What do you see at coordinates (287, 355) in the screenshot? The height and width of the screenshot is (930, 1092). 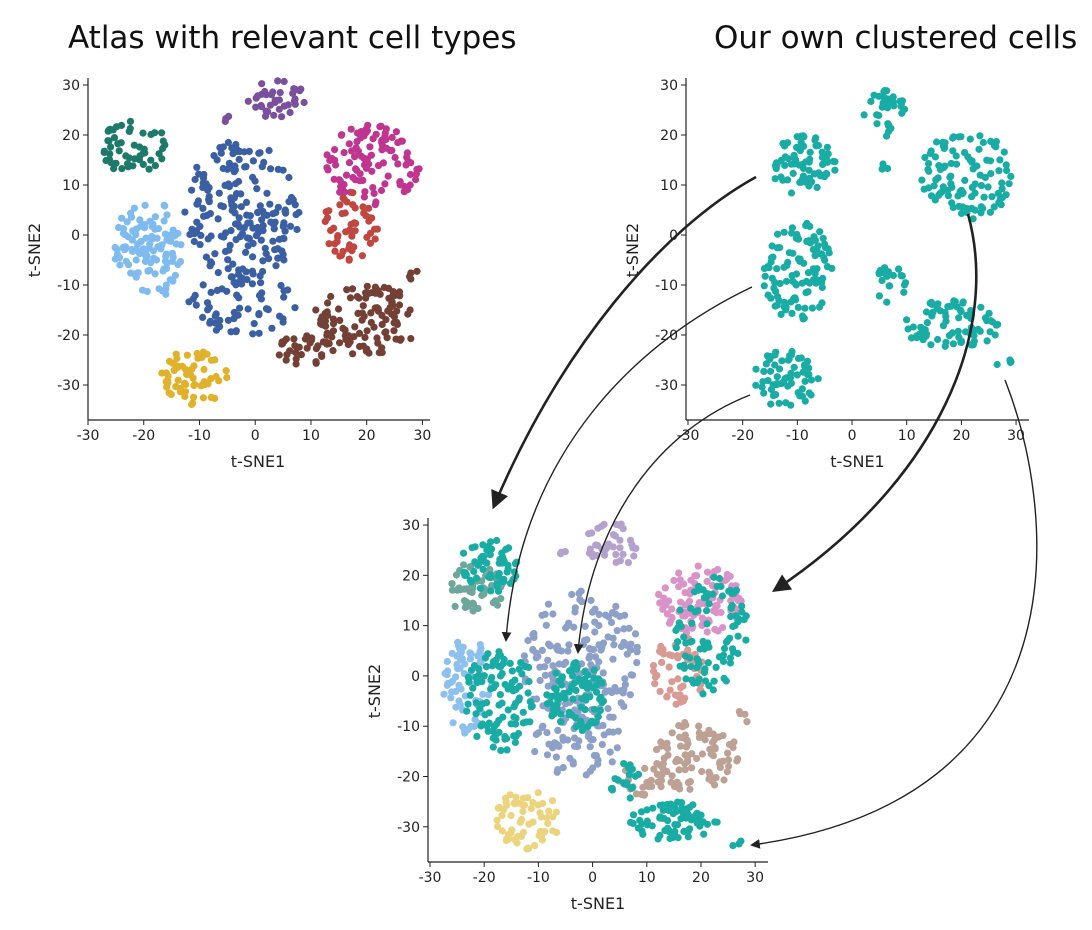 I see `atlas-cluster-9-point` at bounding box center [287, 355].